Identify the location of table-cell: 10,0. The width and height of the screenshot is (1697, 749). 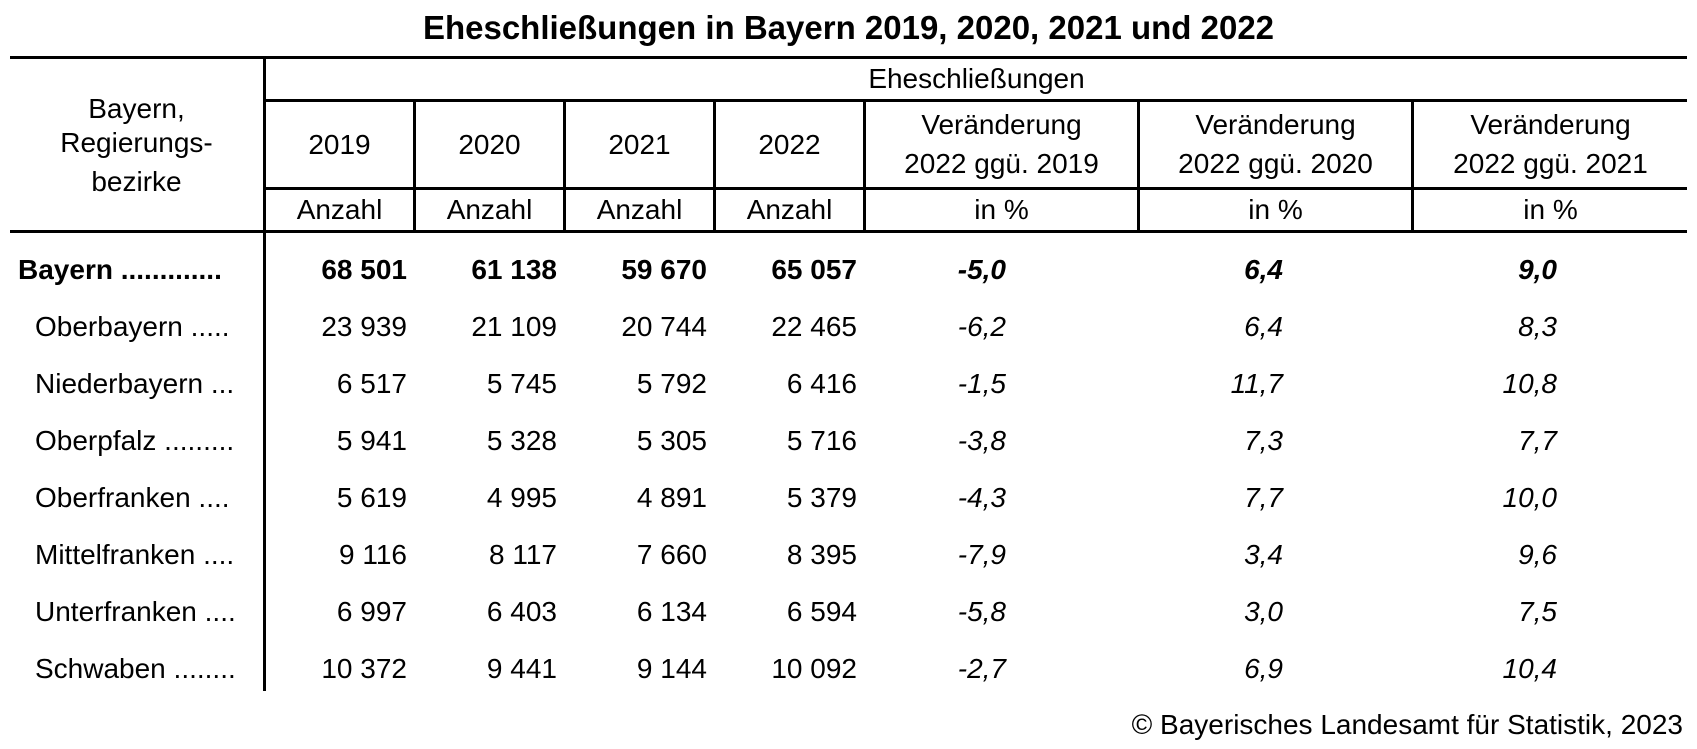
(1530, 497).